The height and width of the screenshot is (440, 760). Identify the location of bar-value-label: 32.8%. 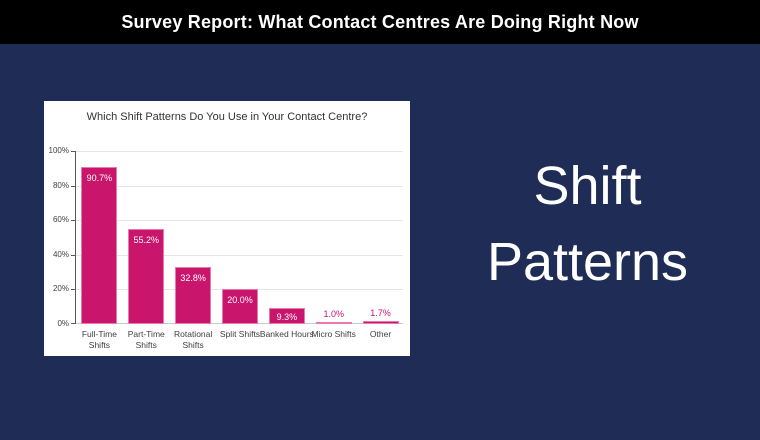
(193, 278).